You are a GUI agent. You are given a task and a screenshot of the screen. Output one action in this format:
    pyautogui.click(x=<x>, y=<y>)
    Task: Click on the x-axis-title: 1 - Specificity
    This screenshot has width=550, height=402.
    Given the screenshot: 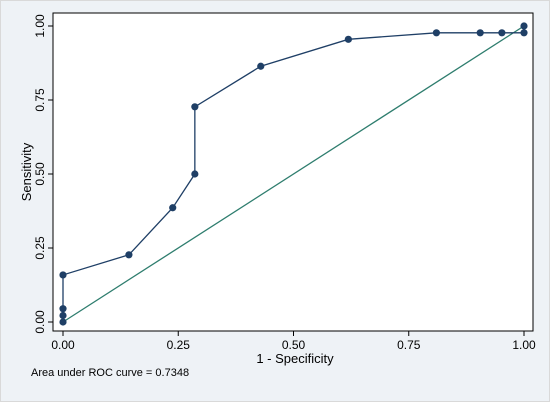 What is the action you would take?
    pyautogui.click(x=295, y=358)
    